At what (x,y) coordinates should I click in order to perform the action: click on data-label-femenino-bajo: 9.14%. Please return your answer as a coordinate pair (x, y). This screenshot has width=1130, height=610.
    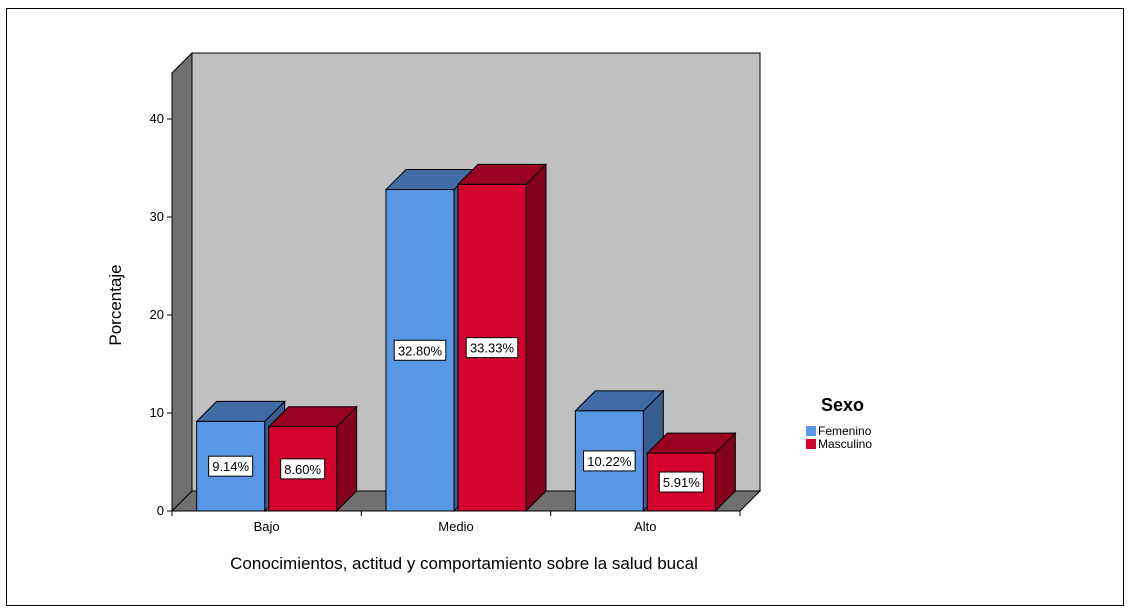
    Looking at the image, I should click on (231, 466).